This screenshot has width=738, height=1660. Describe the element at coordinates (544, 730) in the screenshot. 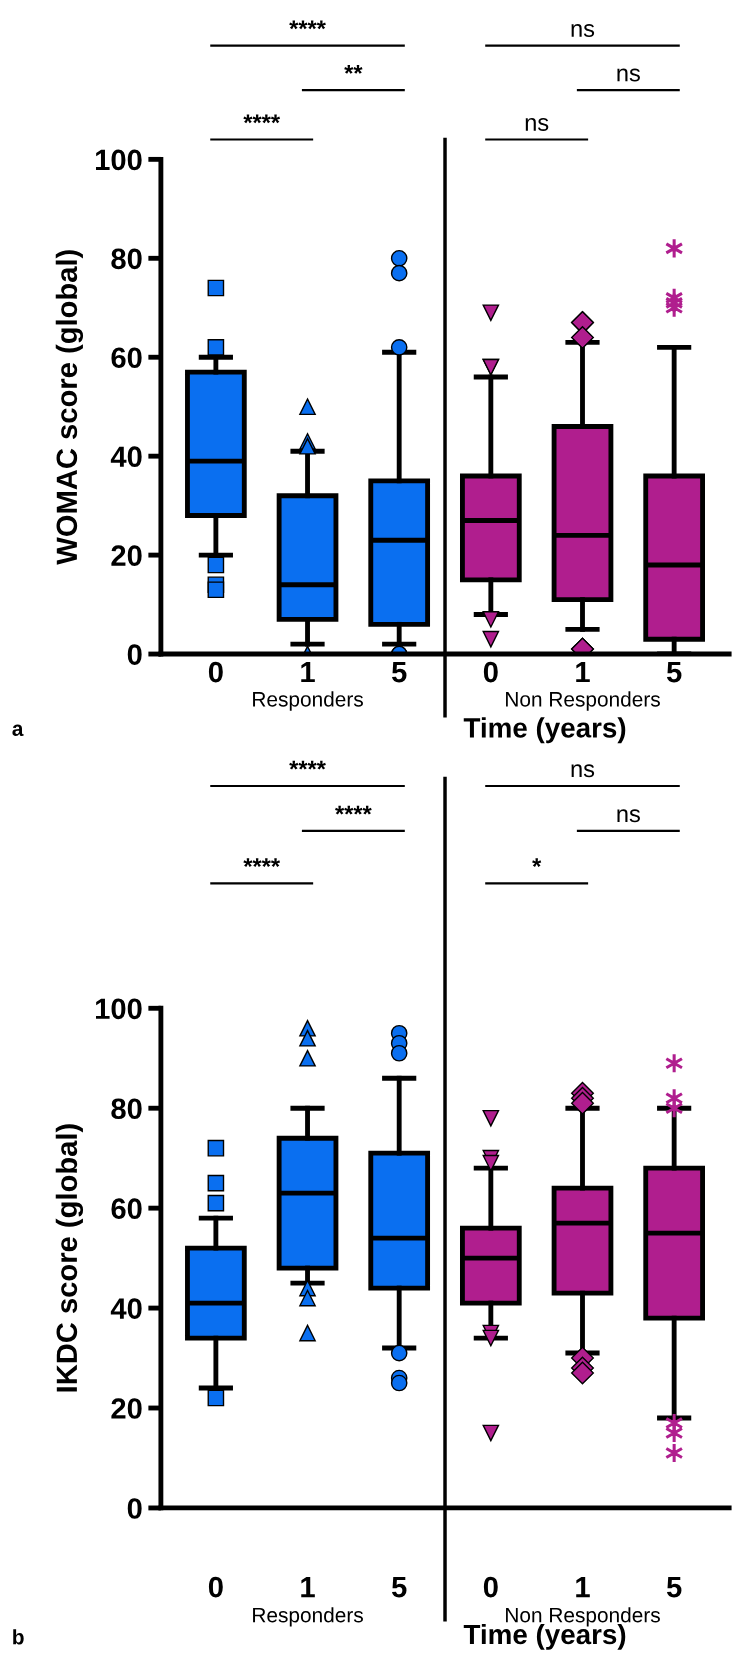

I see `x-axis-title: Time (years)` at that location.